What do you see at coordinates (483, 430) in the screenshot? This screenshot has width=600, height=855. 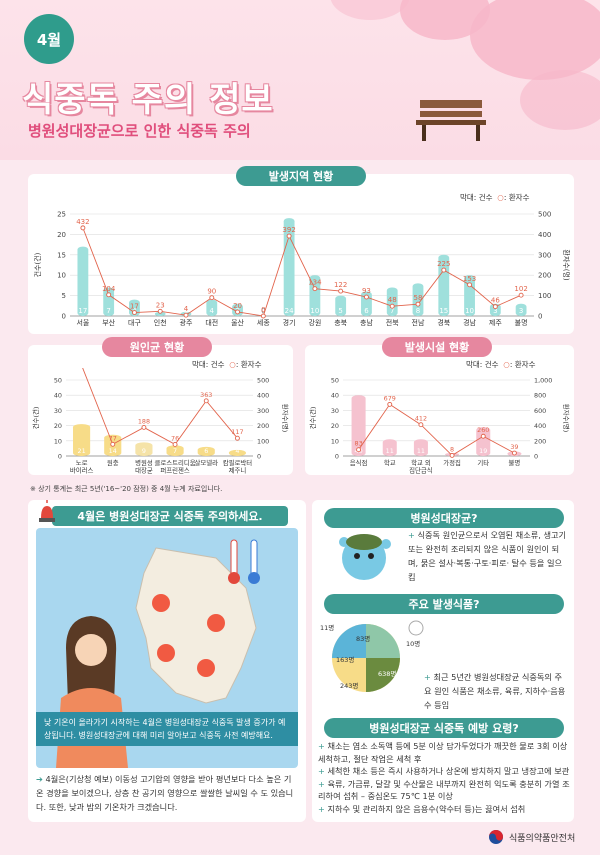 I see `line-value-label: 260` at bounding box center [483, 430].